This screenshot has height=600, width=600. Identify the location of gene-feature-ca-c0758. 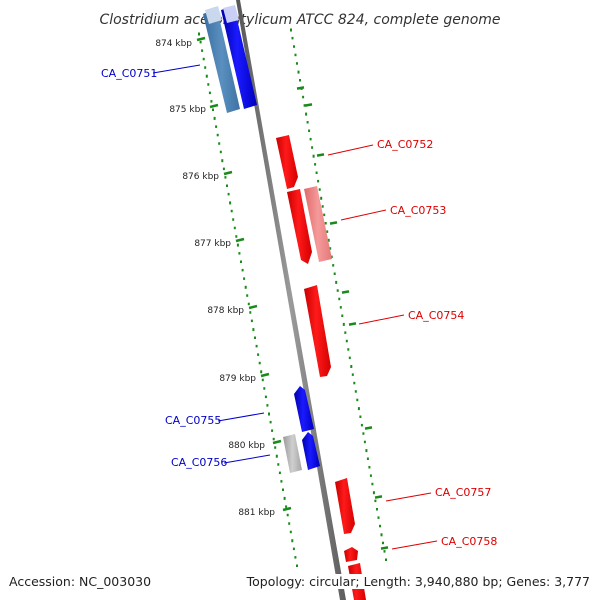
(351, 554).